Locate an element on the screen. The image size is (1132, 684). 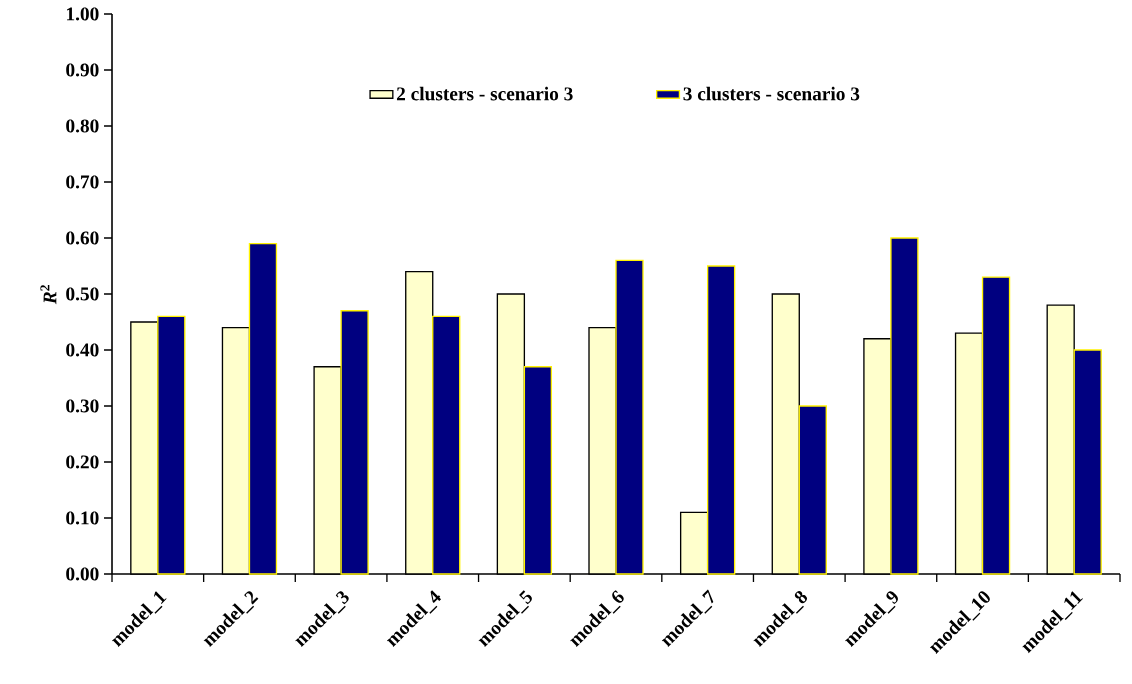
y-tick-label: 0.00 is located at coordinates (82, 574).